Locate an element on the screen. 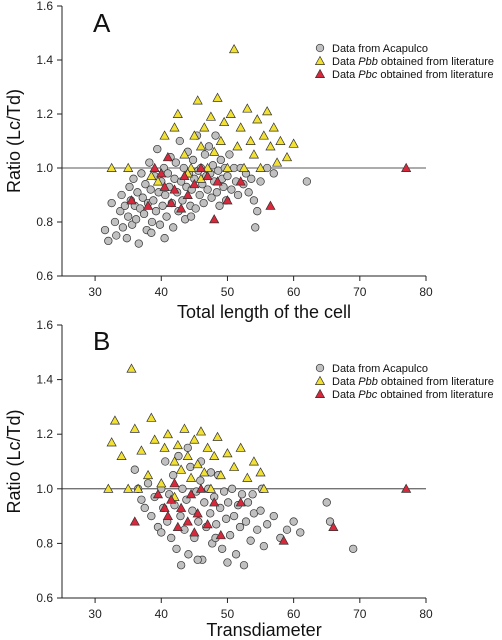 This screenshot has height=640, width=502. y-tick-label: 1.4 is located at coordinates (44, 380).